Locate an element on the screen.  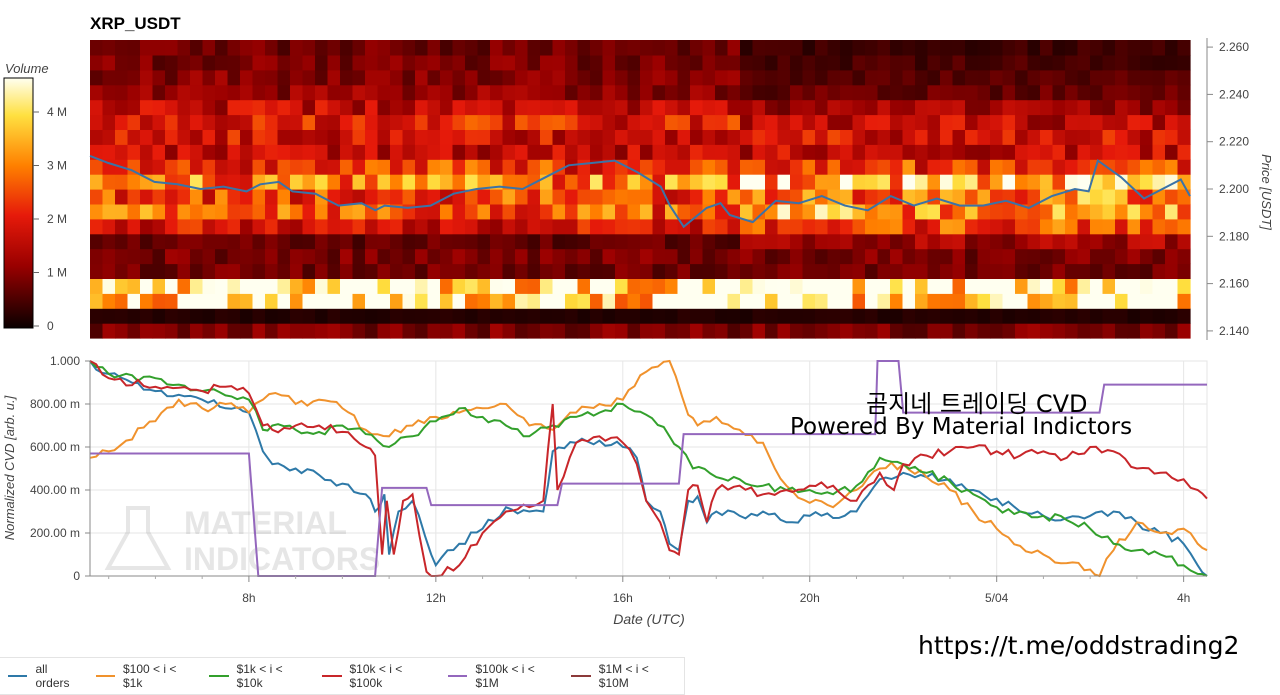
legend-item: $1M < i < $10M is located at coordinates (625, 676).